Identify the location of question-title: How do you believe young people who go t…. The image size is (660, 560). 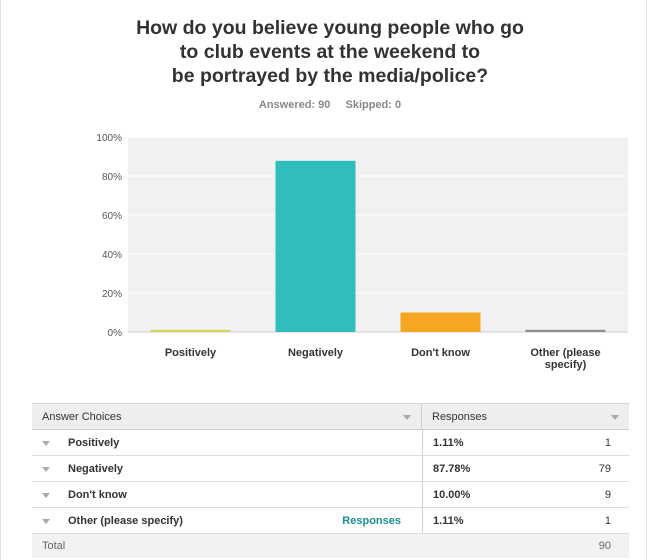
(330, 52).